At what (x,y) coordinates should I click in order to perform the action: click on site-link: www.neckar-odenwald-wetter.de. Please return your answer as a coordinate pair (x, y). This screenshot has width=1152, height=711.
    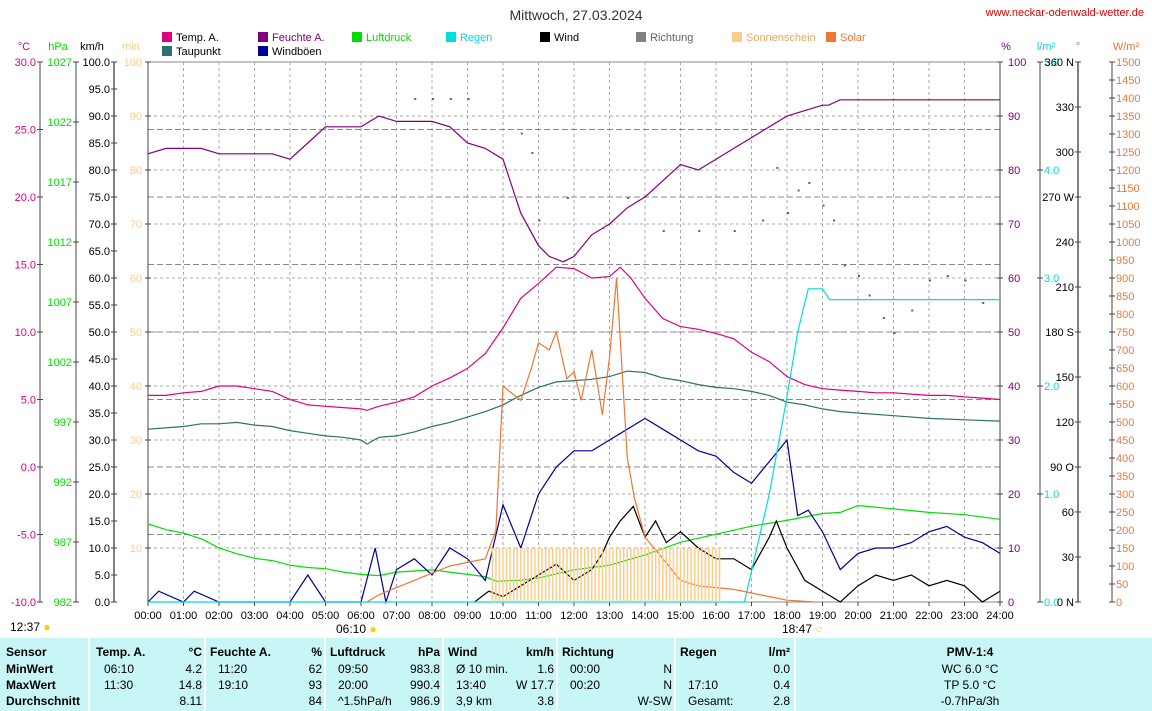
    Looking at the image, I should click on (1064, 13).